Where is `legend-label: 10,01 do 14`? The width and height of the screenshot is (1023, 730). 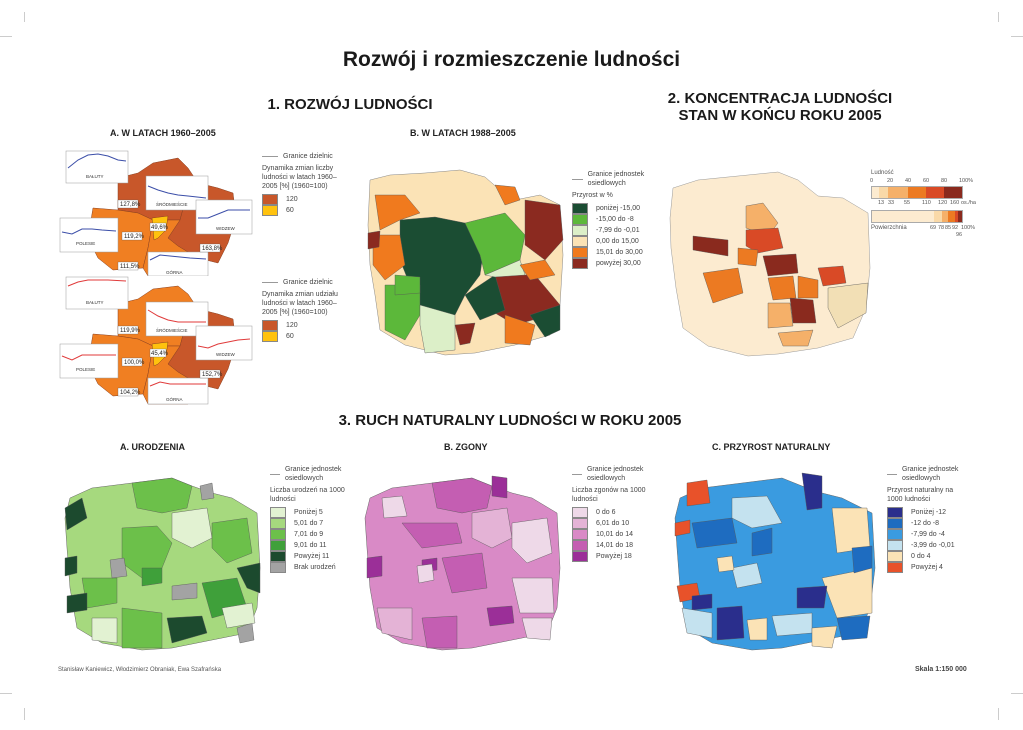 legend-label: 10,01 do 14 is located at coordinates (614, 534).